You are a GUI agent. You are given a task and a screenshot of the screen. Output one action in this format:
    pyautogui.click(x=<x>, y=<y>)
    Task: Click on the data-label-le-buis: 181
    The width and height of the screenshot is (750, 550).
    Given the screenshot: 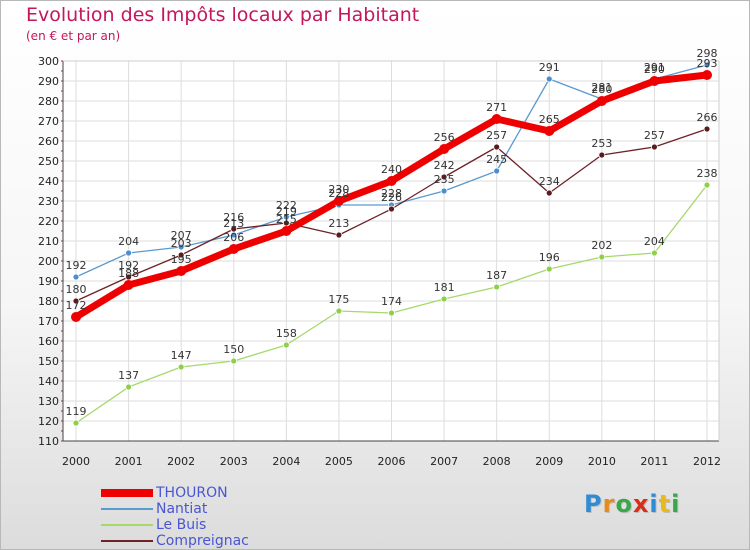 What is the action you would take?
    pyautogui.click(x=444, y=287)
    